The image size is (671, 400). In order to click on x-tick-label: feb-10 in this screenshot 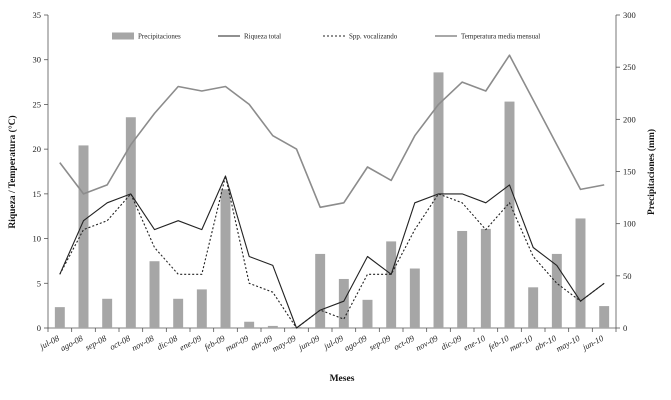, I will do `click(499, 342)`.